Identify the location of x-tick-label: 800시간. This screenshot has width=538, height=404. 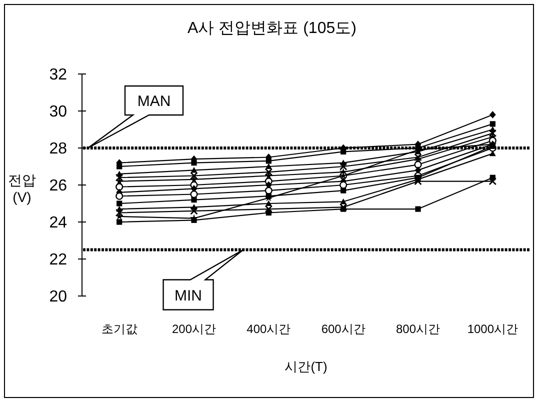
(418, 329).